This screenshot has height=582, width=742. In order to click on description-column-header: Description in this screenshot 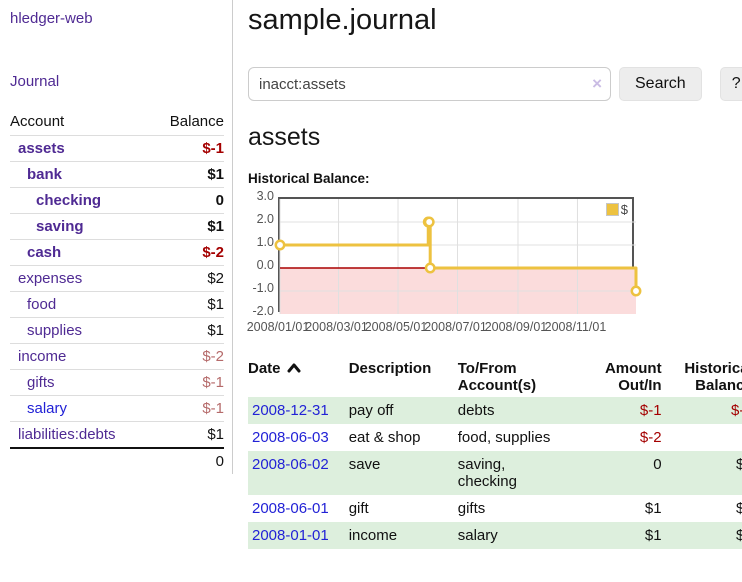, I will do `click(390, 368)`.